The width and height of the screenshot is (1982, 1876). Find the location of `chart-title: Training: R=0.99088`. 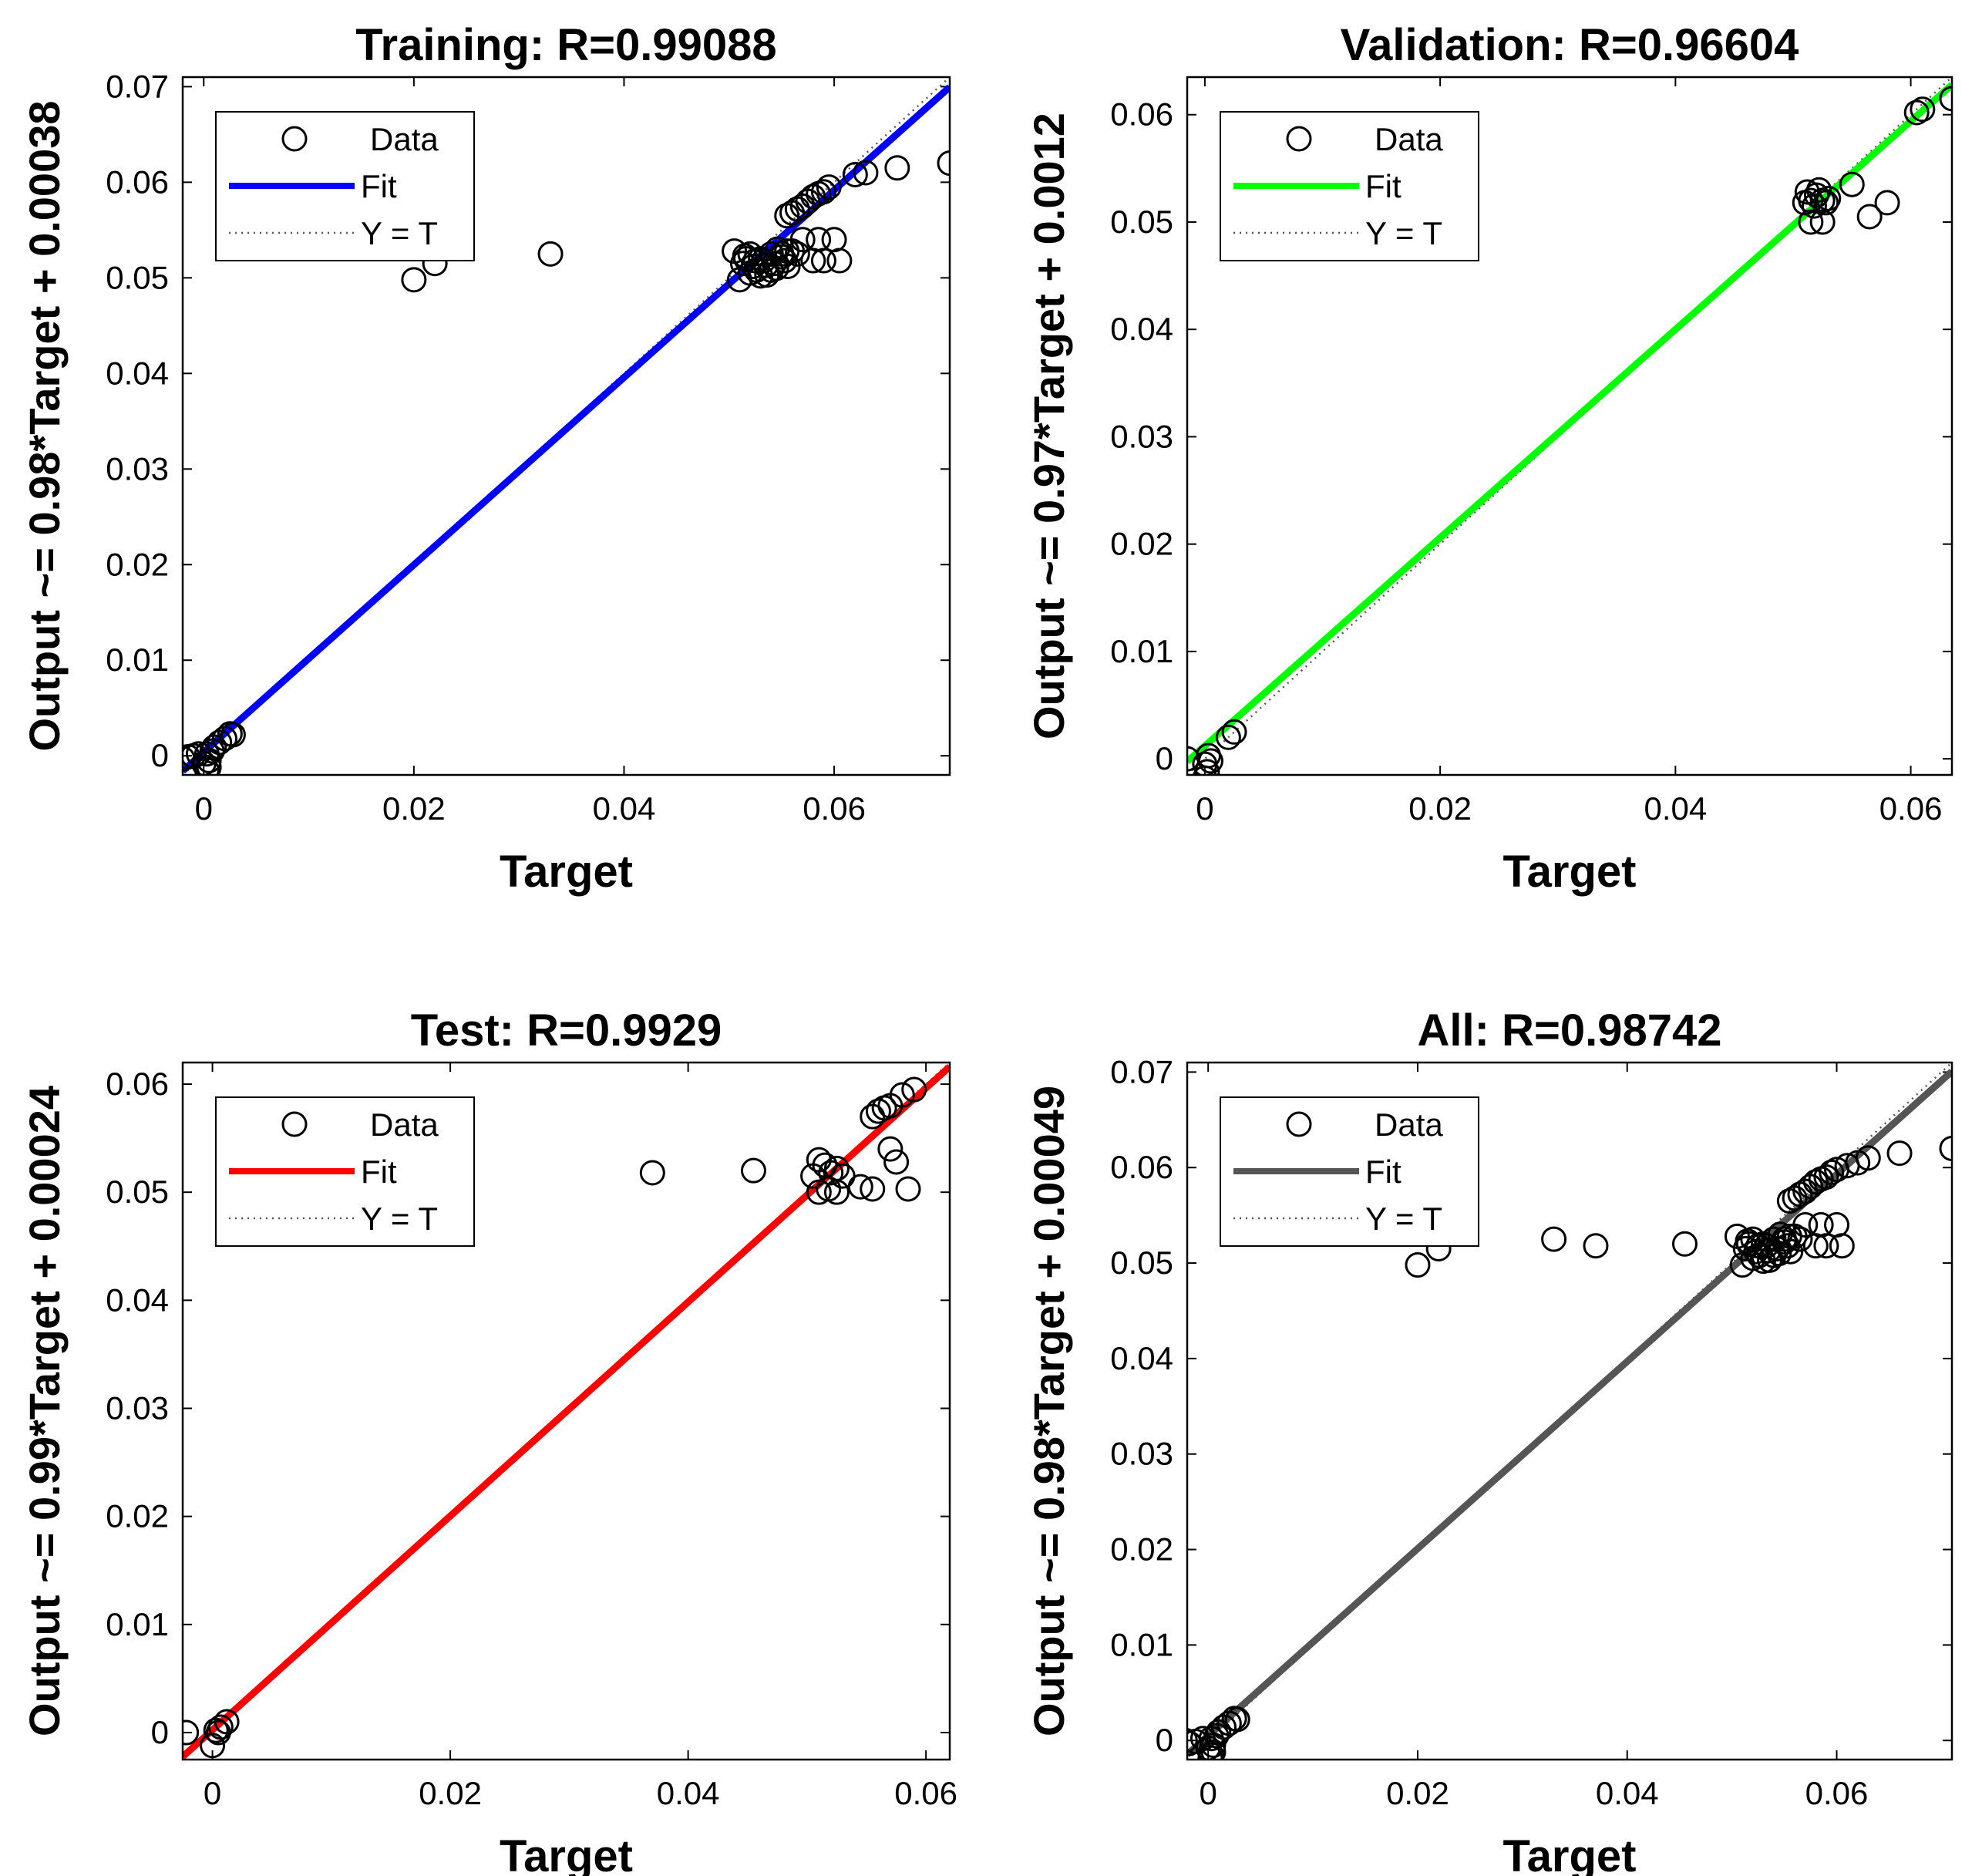

chart-title: Training: R=0.99088 is located at coordinates (566, 45).